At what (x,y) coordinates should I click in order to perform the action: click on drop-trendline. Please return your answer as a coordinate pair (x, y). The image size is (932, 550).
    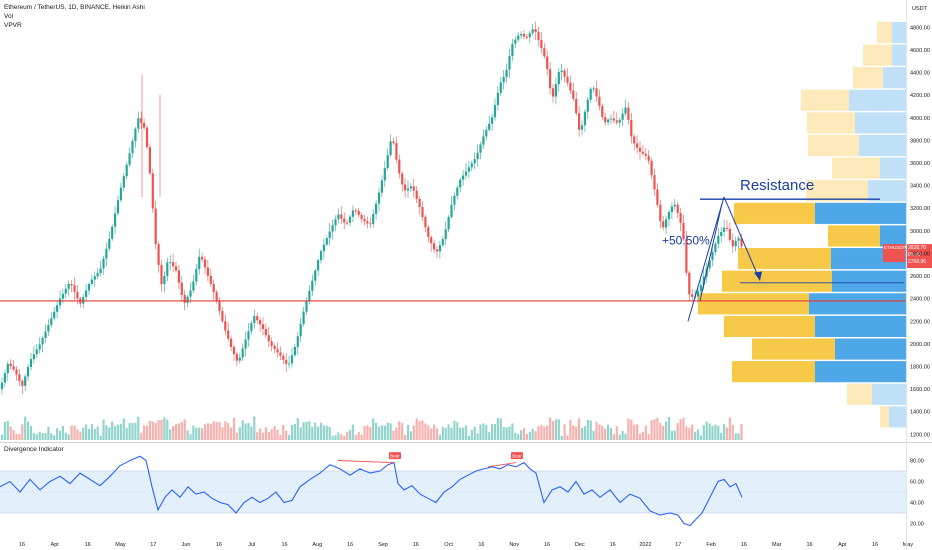
    Looking at the image, I should click on (742, 238).